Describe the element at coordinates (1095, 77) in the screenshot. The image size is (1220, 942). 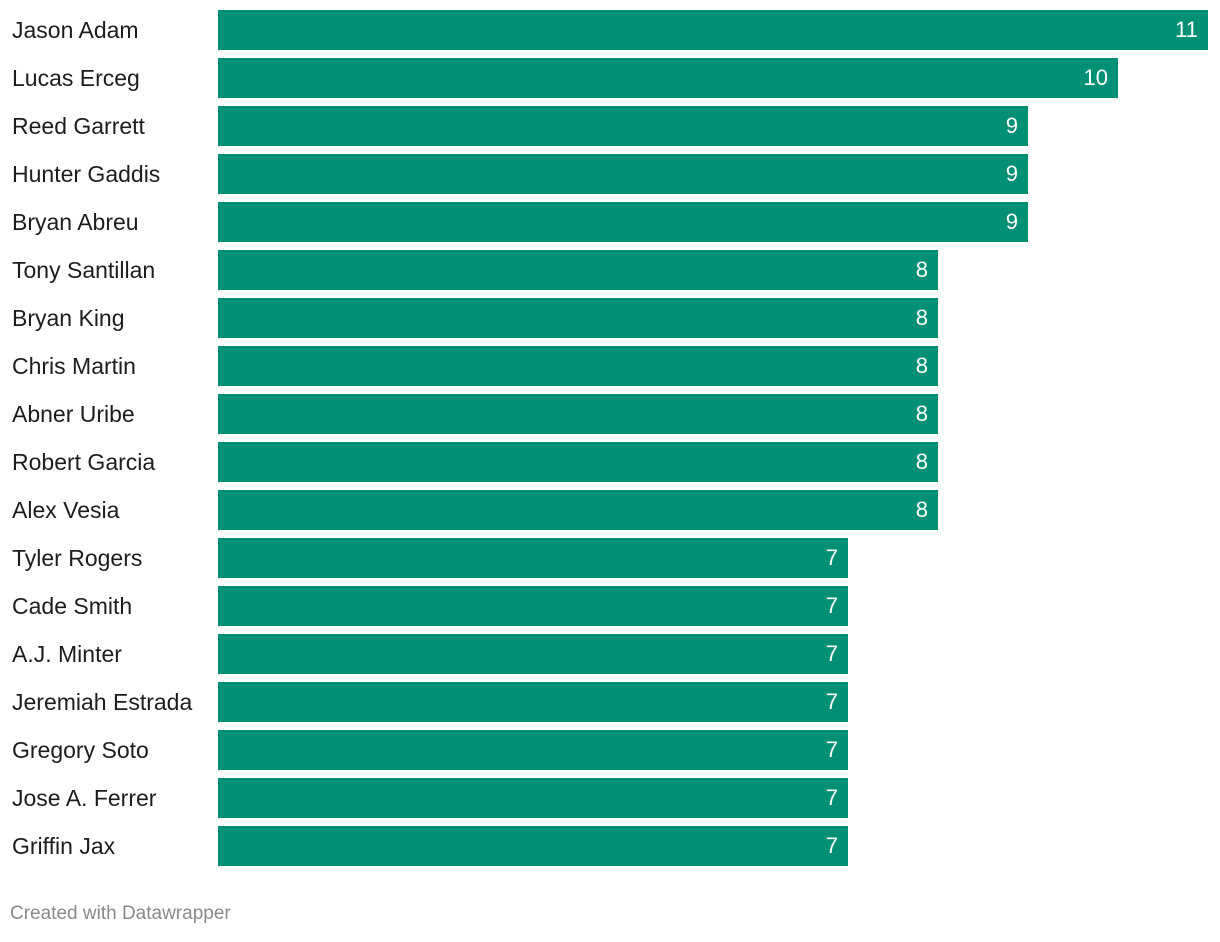
I see `bar-value-label: 10` at that location.